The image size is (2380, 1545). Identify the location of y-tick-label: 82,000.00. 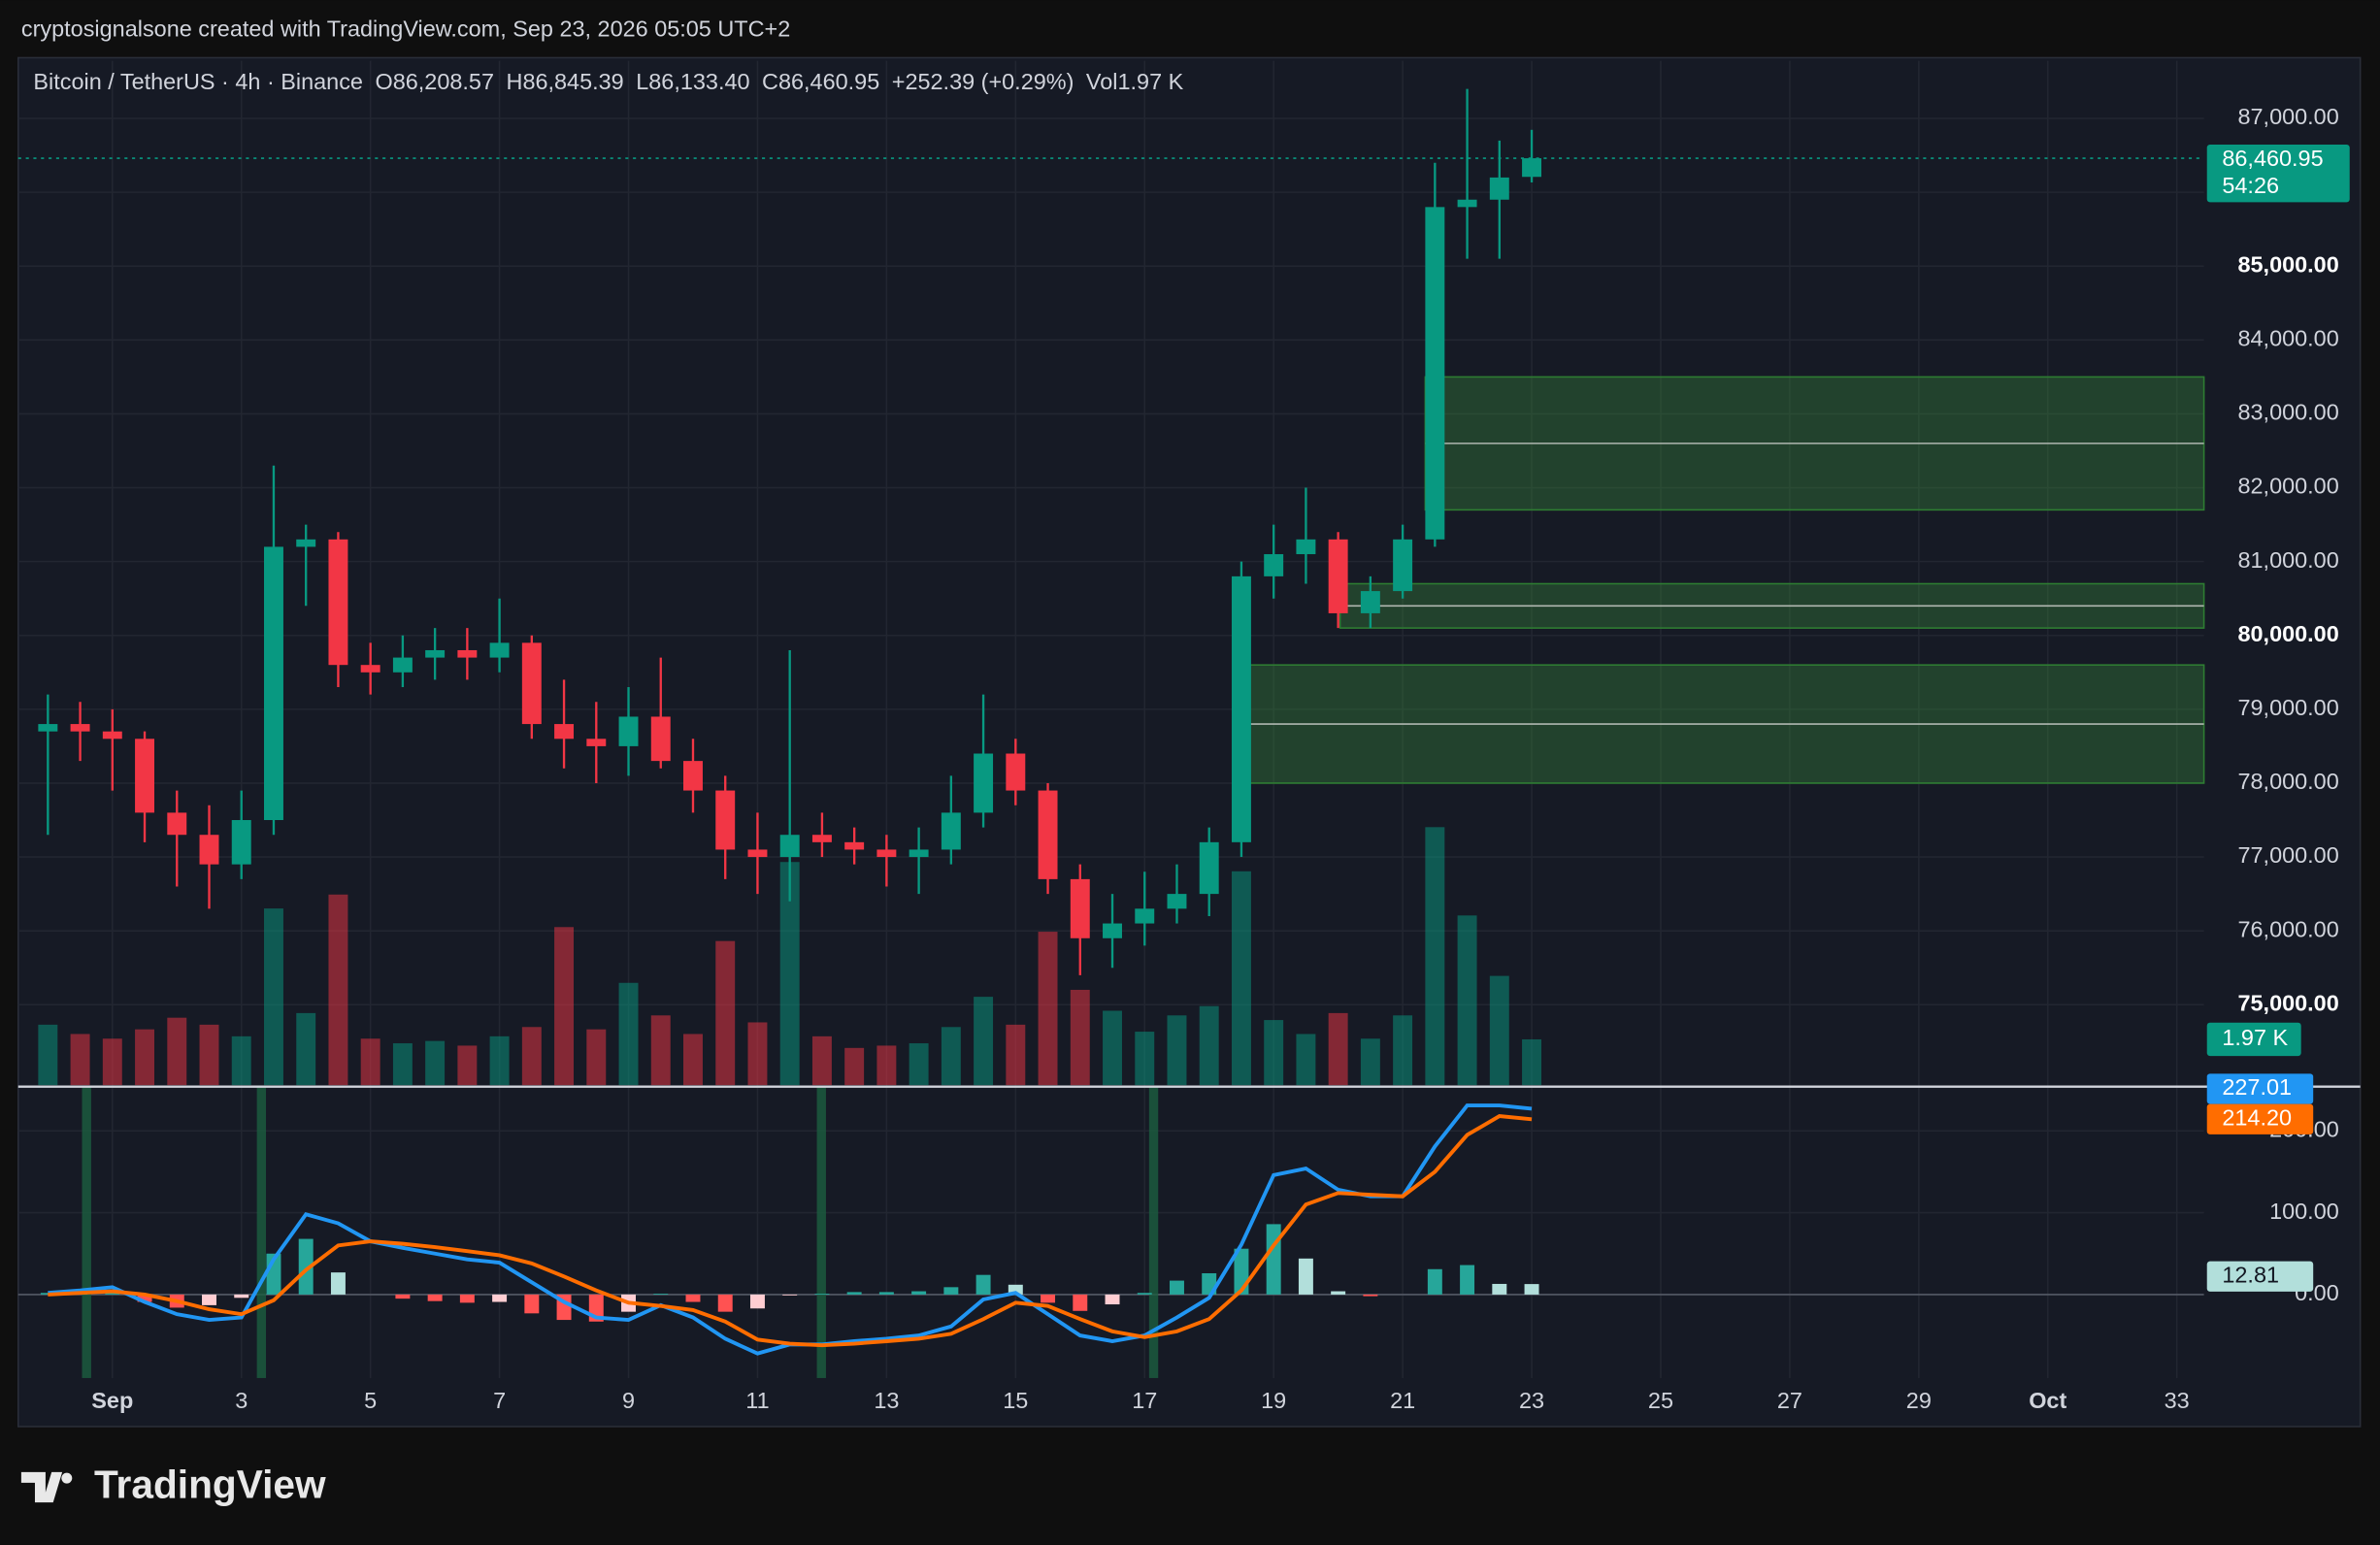
(2287, 486).